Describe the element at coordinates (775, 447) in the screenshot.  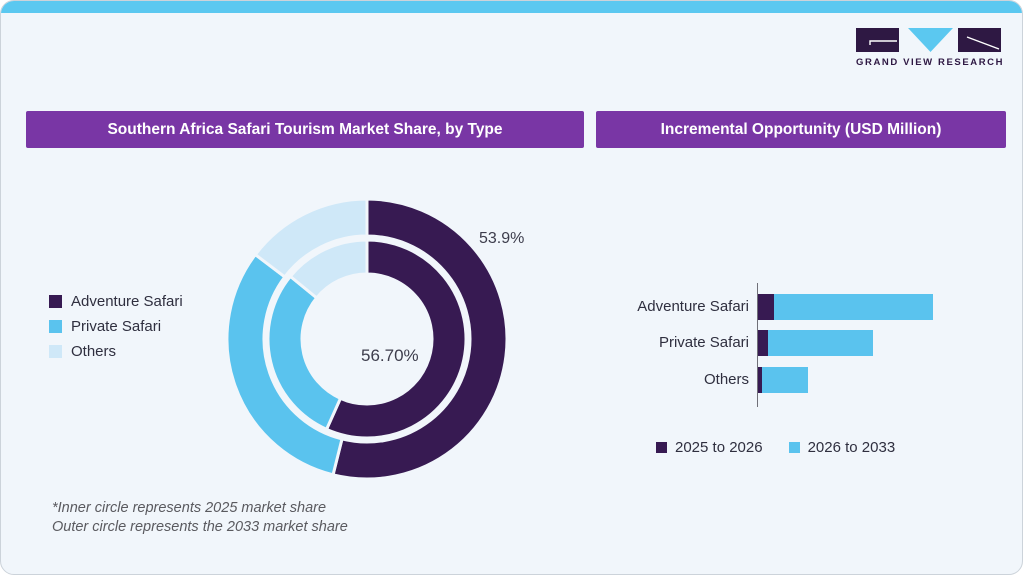
I see `bar-chart-legend: 2025 to 2026 2026 to 2033` at that location.